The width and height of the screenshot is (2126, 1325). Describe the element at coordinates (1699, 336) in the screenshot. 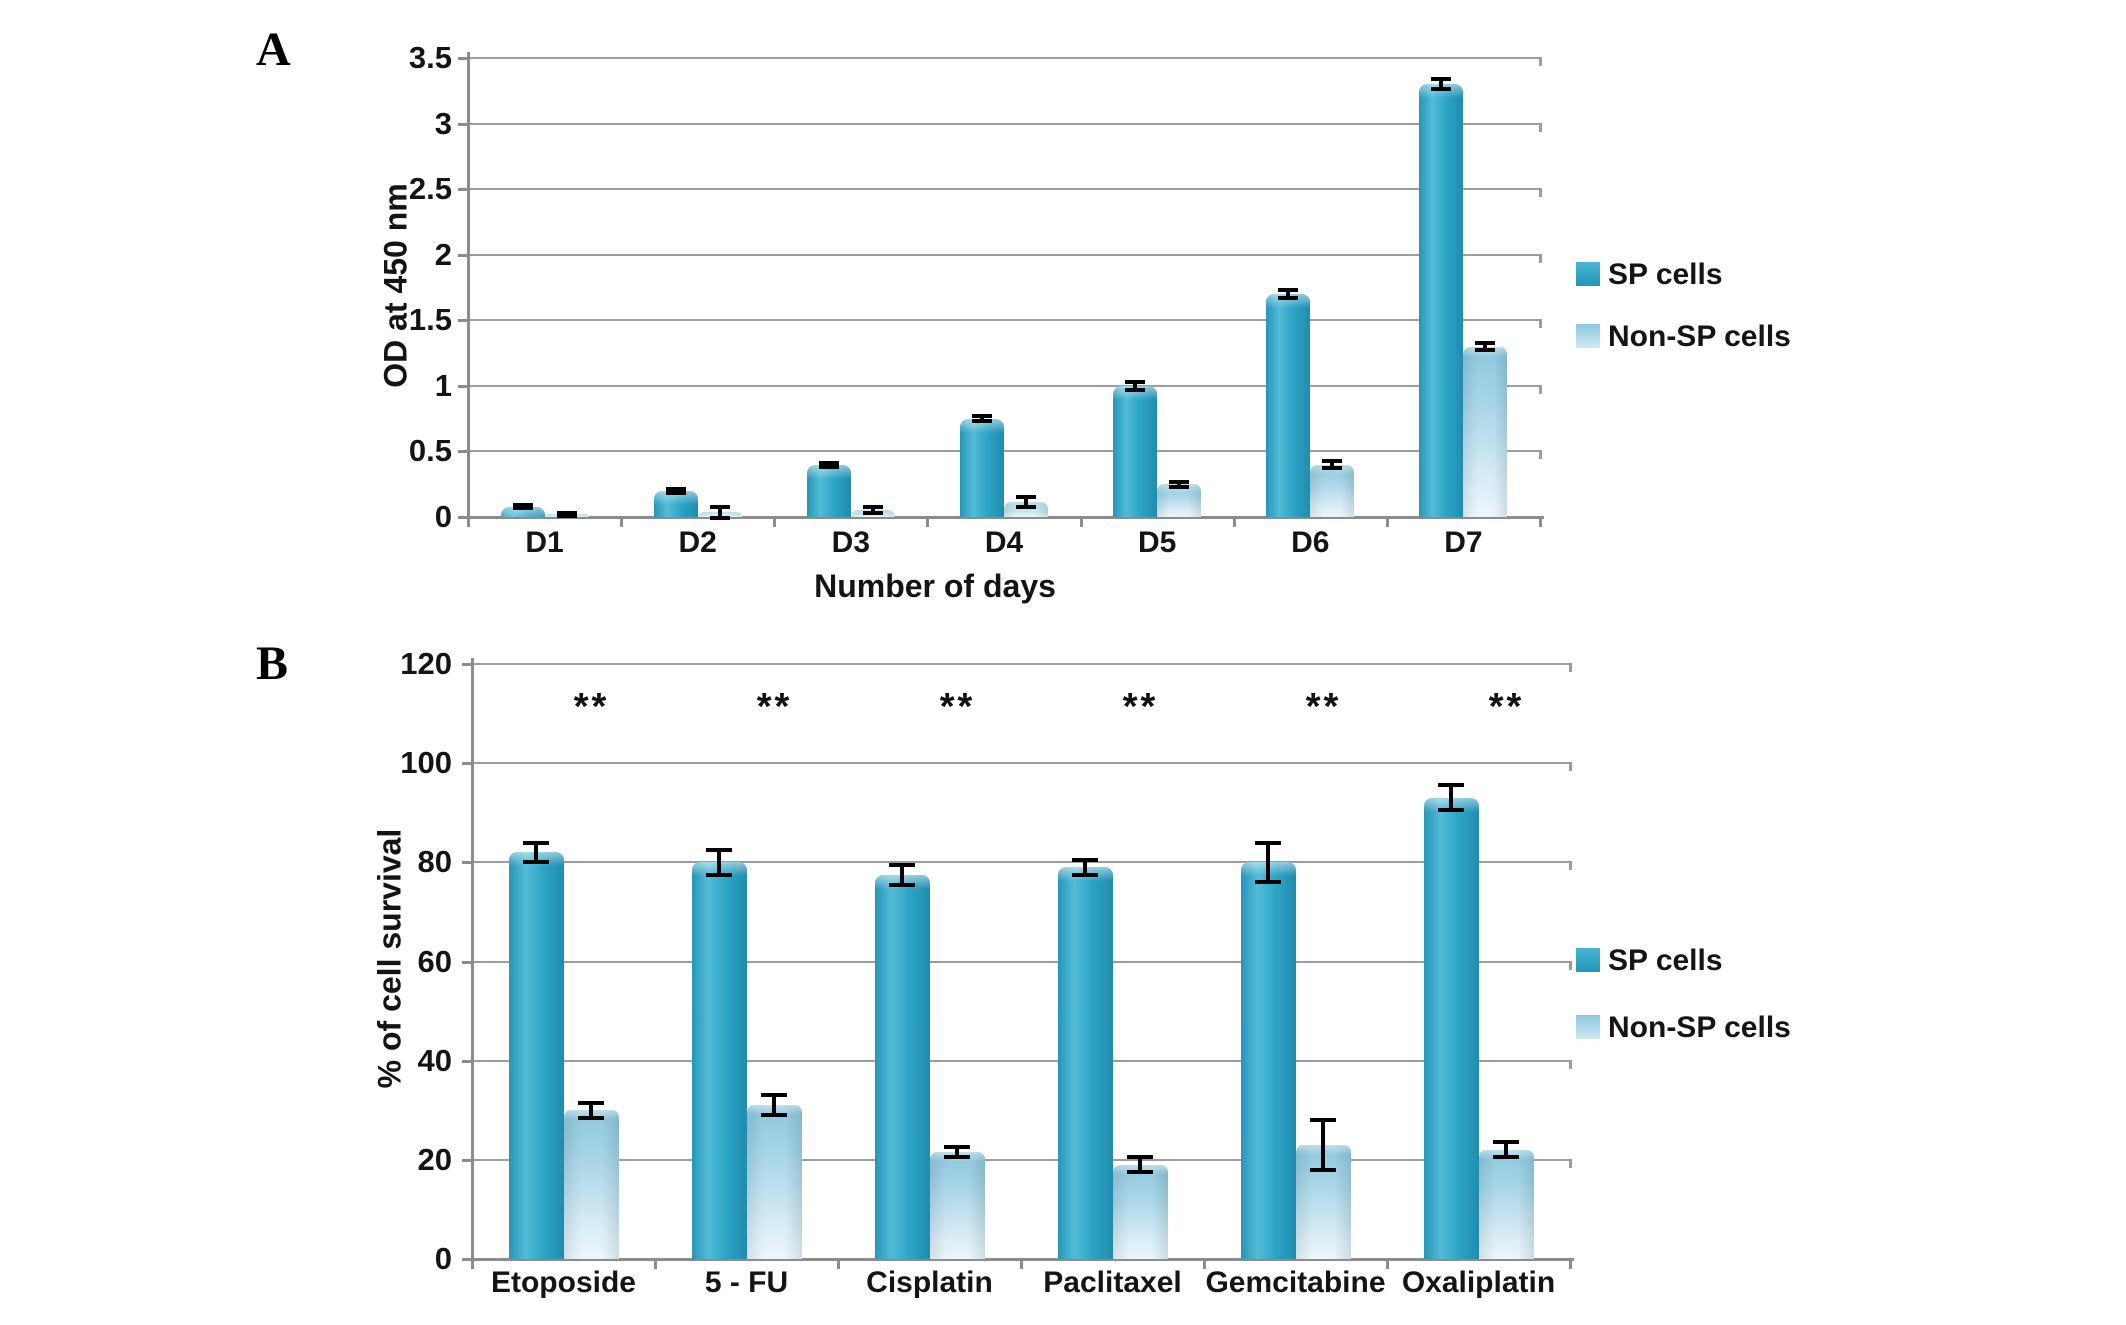

I see `legend-label-nonsp: Non-SP cells` at that location.